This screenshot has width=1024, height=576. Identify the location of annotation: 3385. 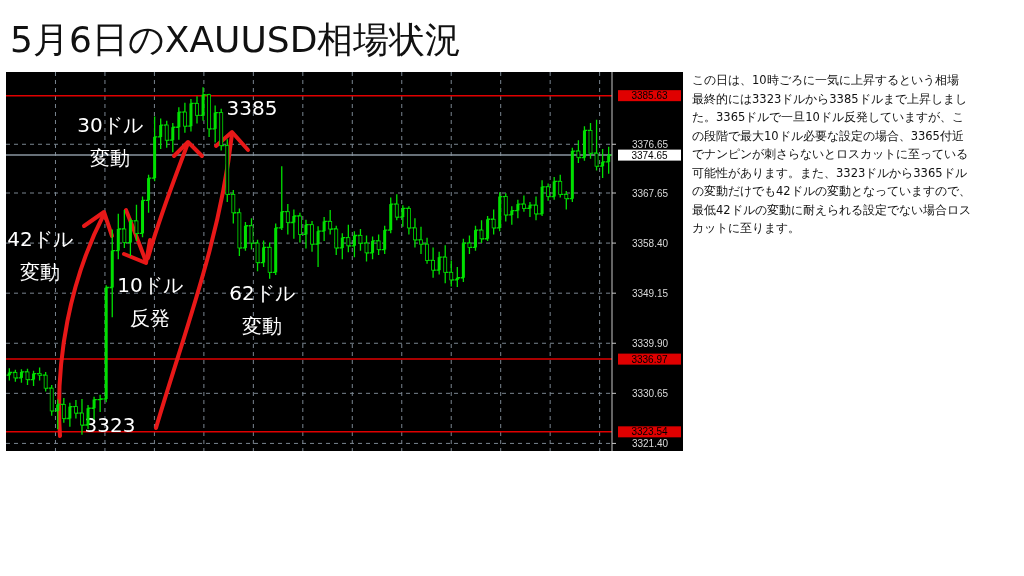
(252, 108).